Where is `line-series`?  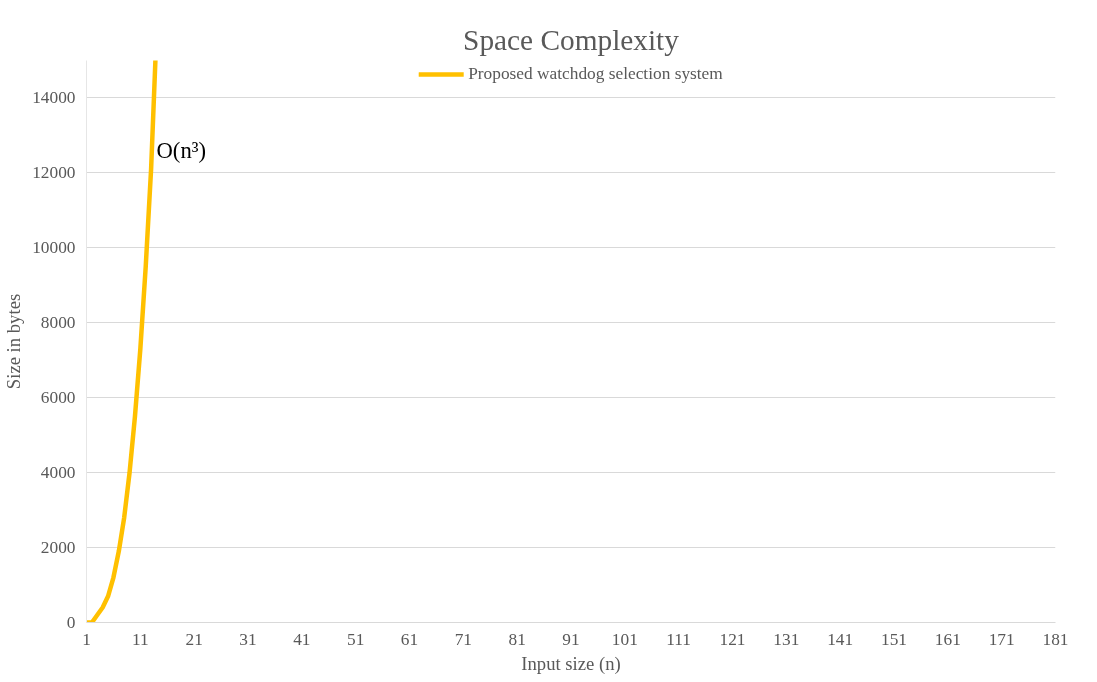
line-series is located at coordinates (122, 341).